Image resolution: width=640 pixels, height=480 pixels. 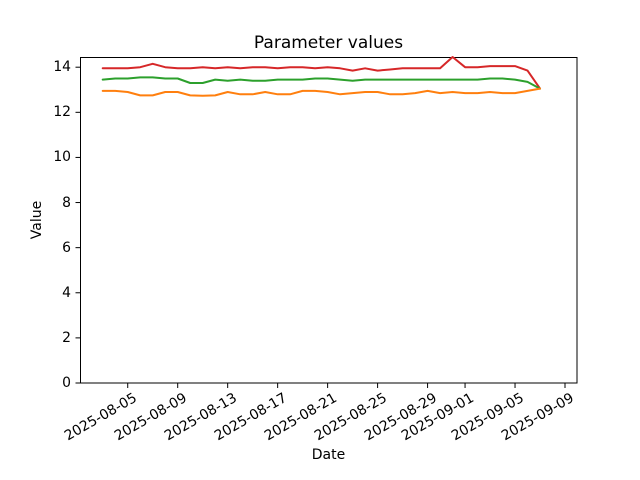 What do you see at coordinates (66, 292) in the screenshot?
I see `y-tick-label: 4` at bounding box center [66, 292].